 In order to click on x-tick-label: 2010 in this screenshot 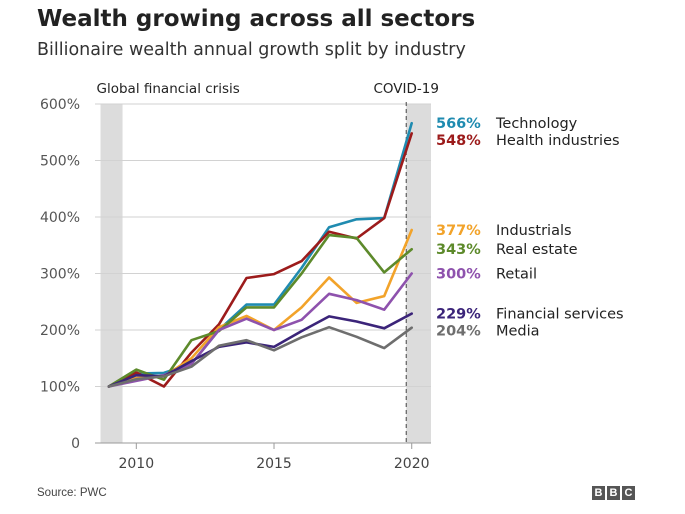, I will do `click(136, 464)`.